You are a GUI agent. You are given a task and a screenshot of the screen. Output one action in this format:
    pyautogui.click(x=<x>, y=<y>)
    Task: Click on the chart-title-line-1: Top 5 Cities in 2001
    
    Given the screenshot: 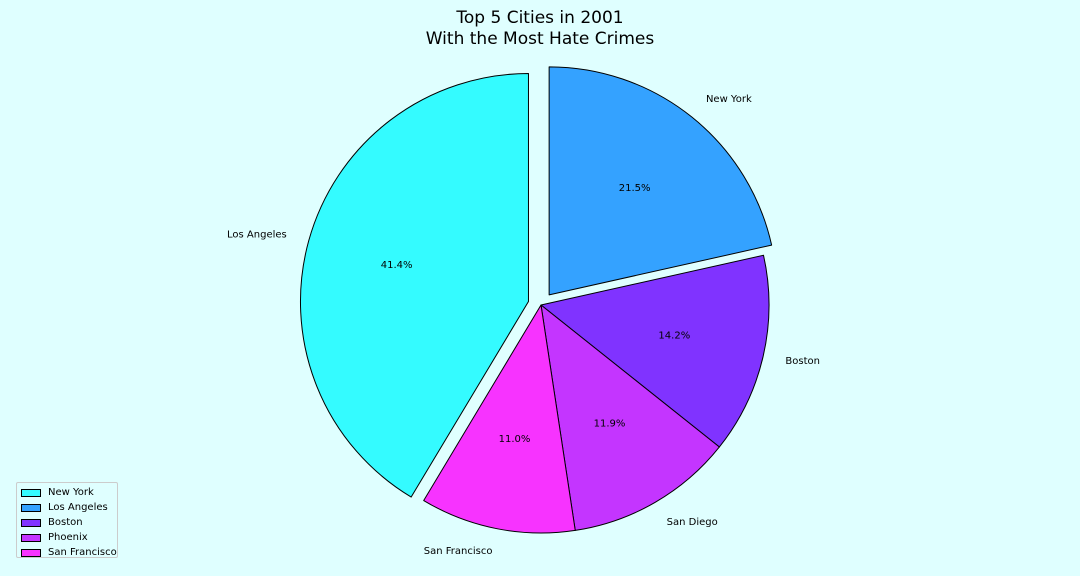 What is the action you would take?
    pyautogui.click(x=540, y=18)
    